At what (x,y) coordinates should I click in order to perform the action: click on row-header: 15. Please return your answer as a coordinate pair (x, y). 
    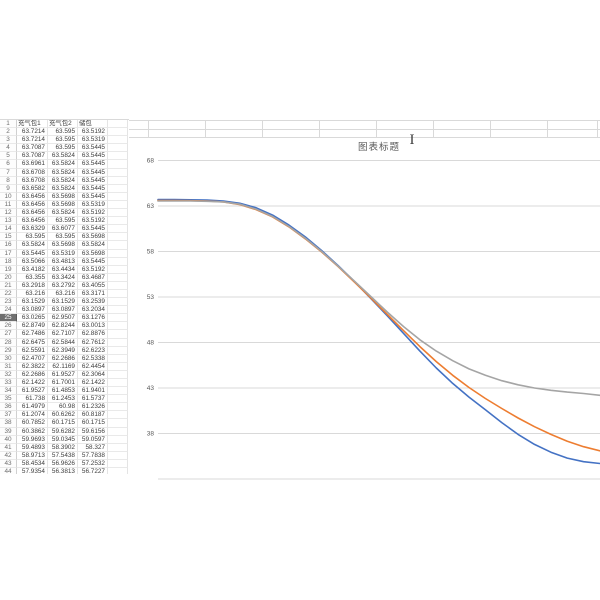
    Looking at the image, I should click on (8, 237).